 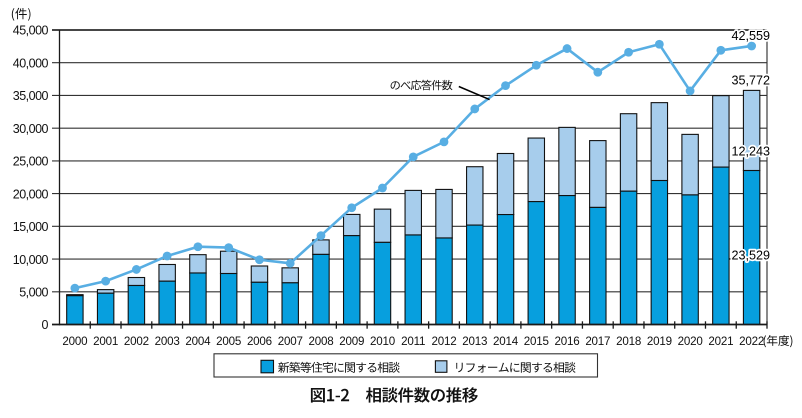 What do you see at coordinates (228, 341) in the screenshot?
I see `svg-text: 2005` at bounding box center [228, 341].